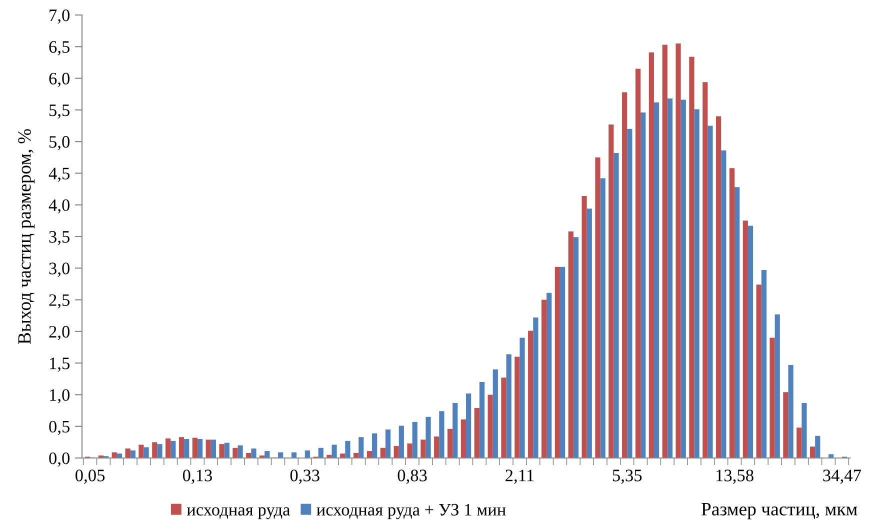  Describe the element at coordinates (59, 175) in the screenshot. I see `y-tick-label: 4,5` at that location.